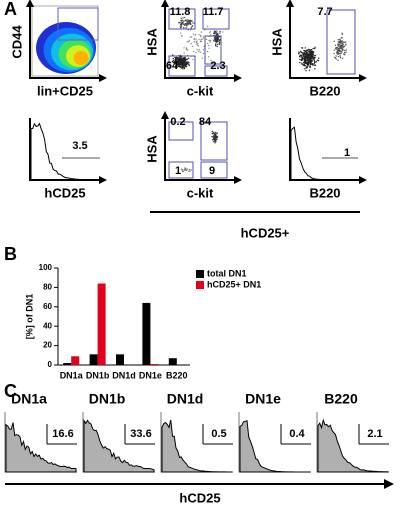 The image size is (400, 507). I want to click on gate-value: 11.7, so click(213, 12).